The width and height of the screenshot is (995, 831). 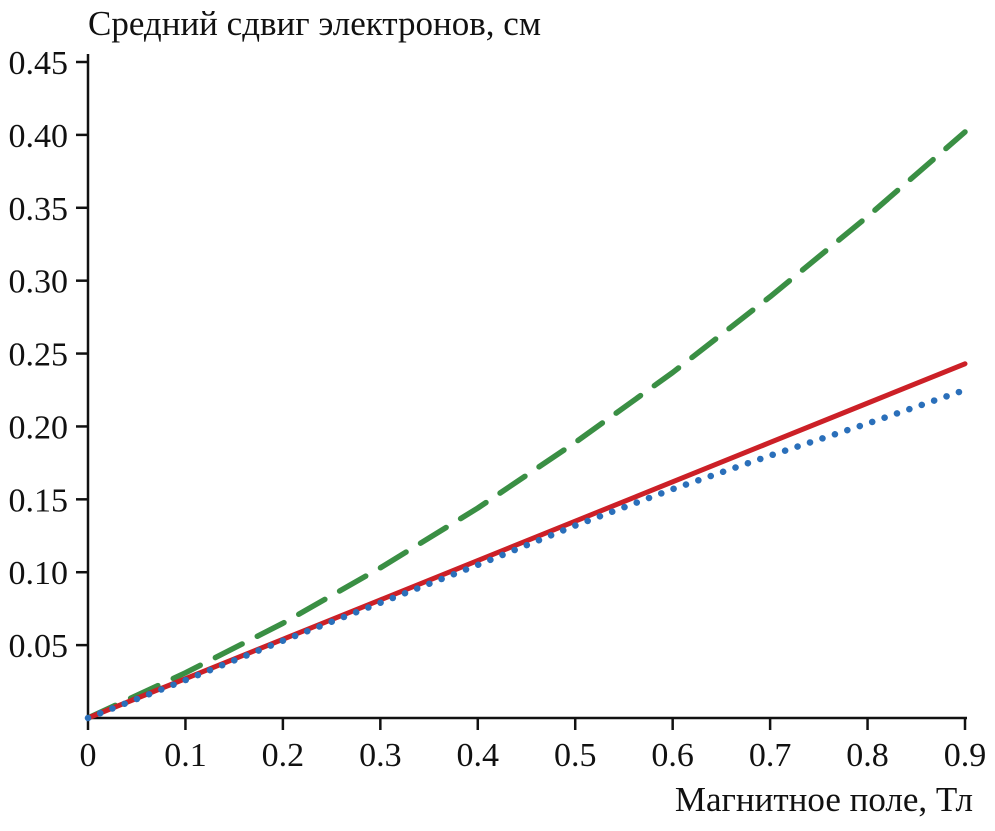 I want to click on y-tick-label: 0.35, so click(x=39, y=209).